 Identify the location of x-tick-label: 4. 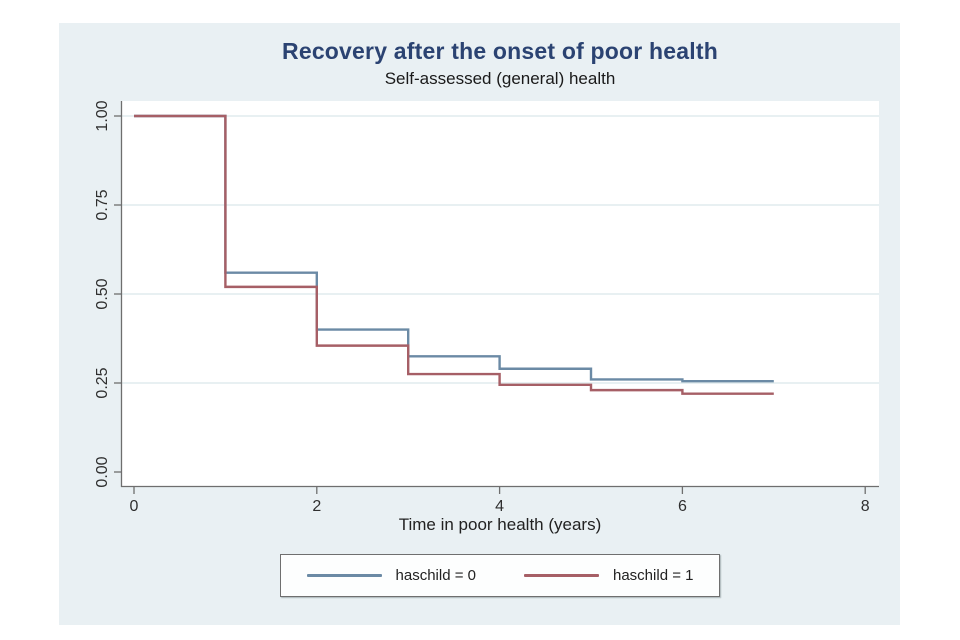
(499, 506).